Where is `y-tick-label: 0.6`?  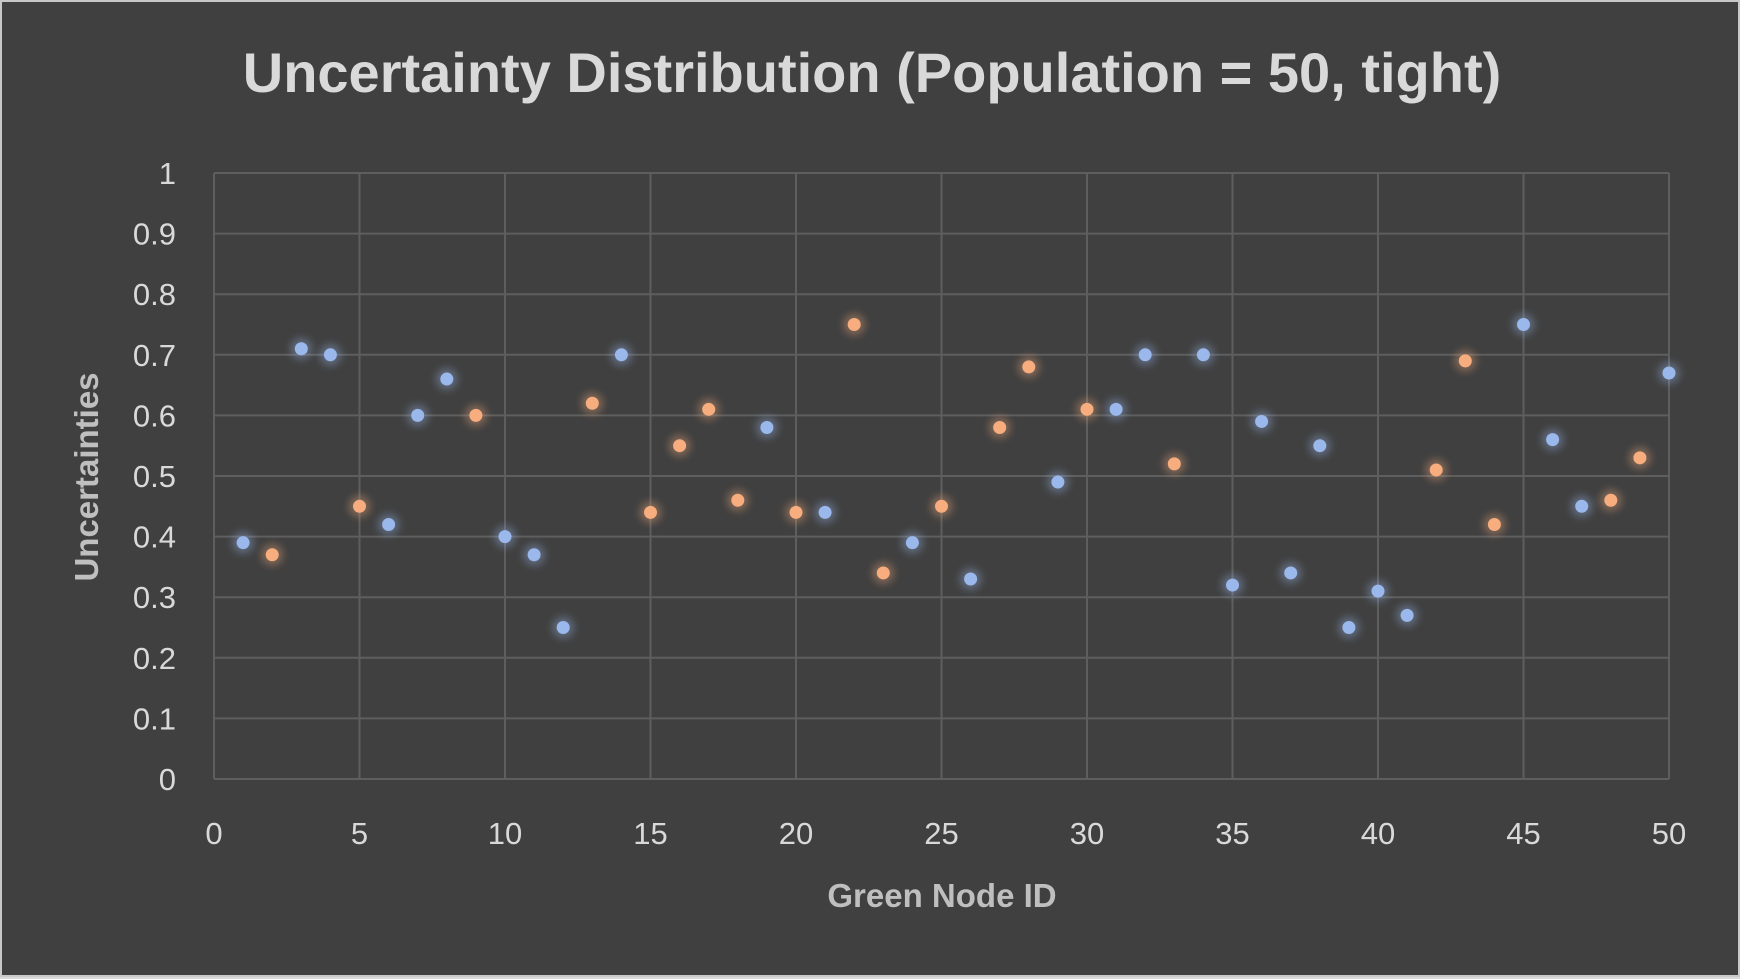 y-tick-label: 0.6 is located at coordinates (154, 415).